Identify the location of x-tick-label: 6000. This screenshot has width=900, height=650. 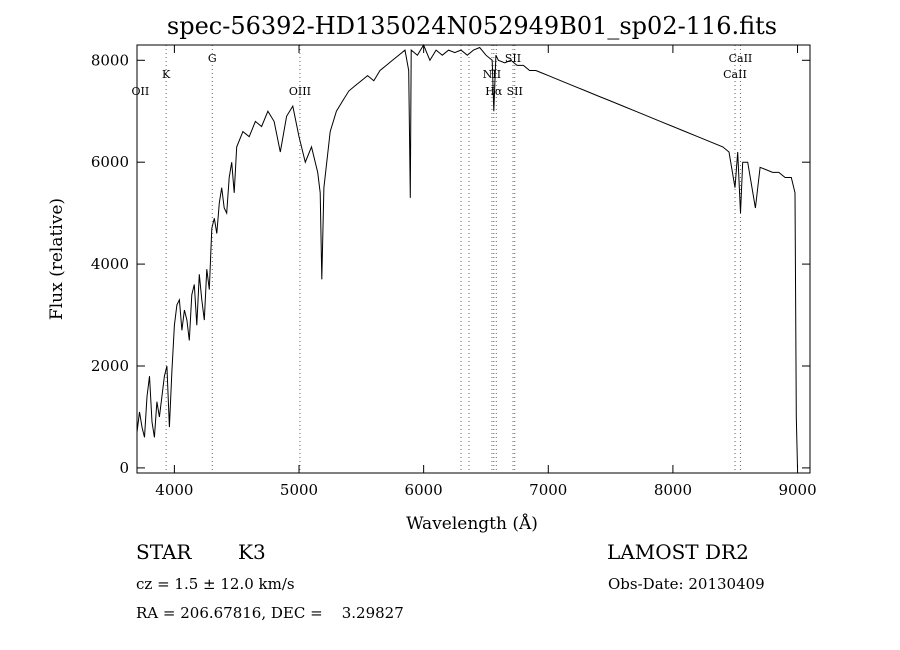
(424, 490).